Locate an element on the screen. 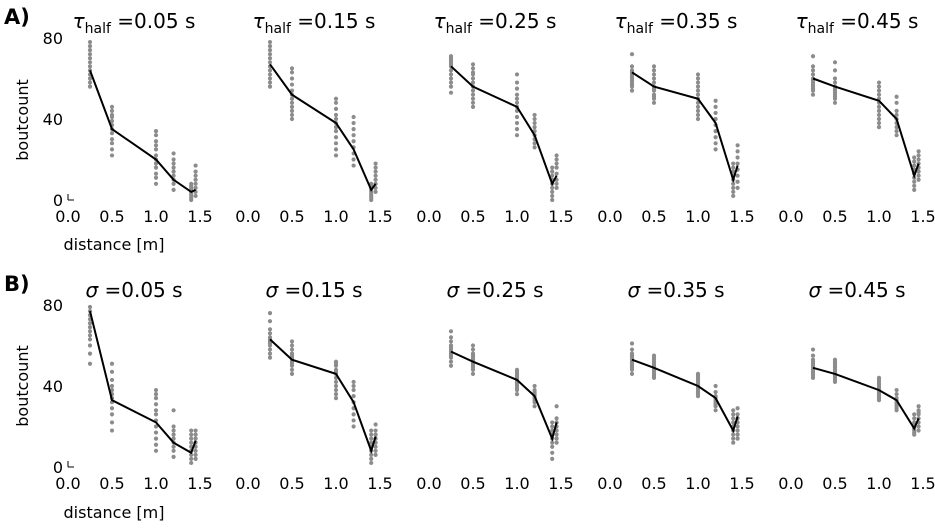  title-value: =0.25 s is located at coordinates (501, 290).